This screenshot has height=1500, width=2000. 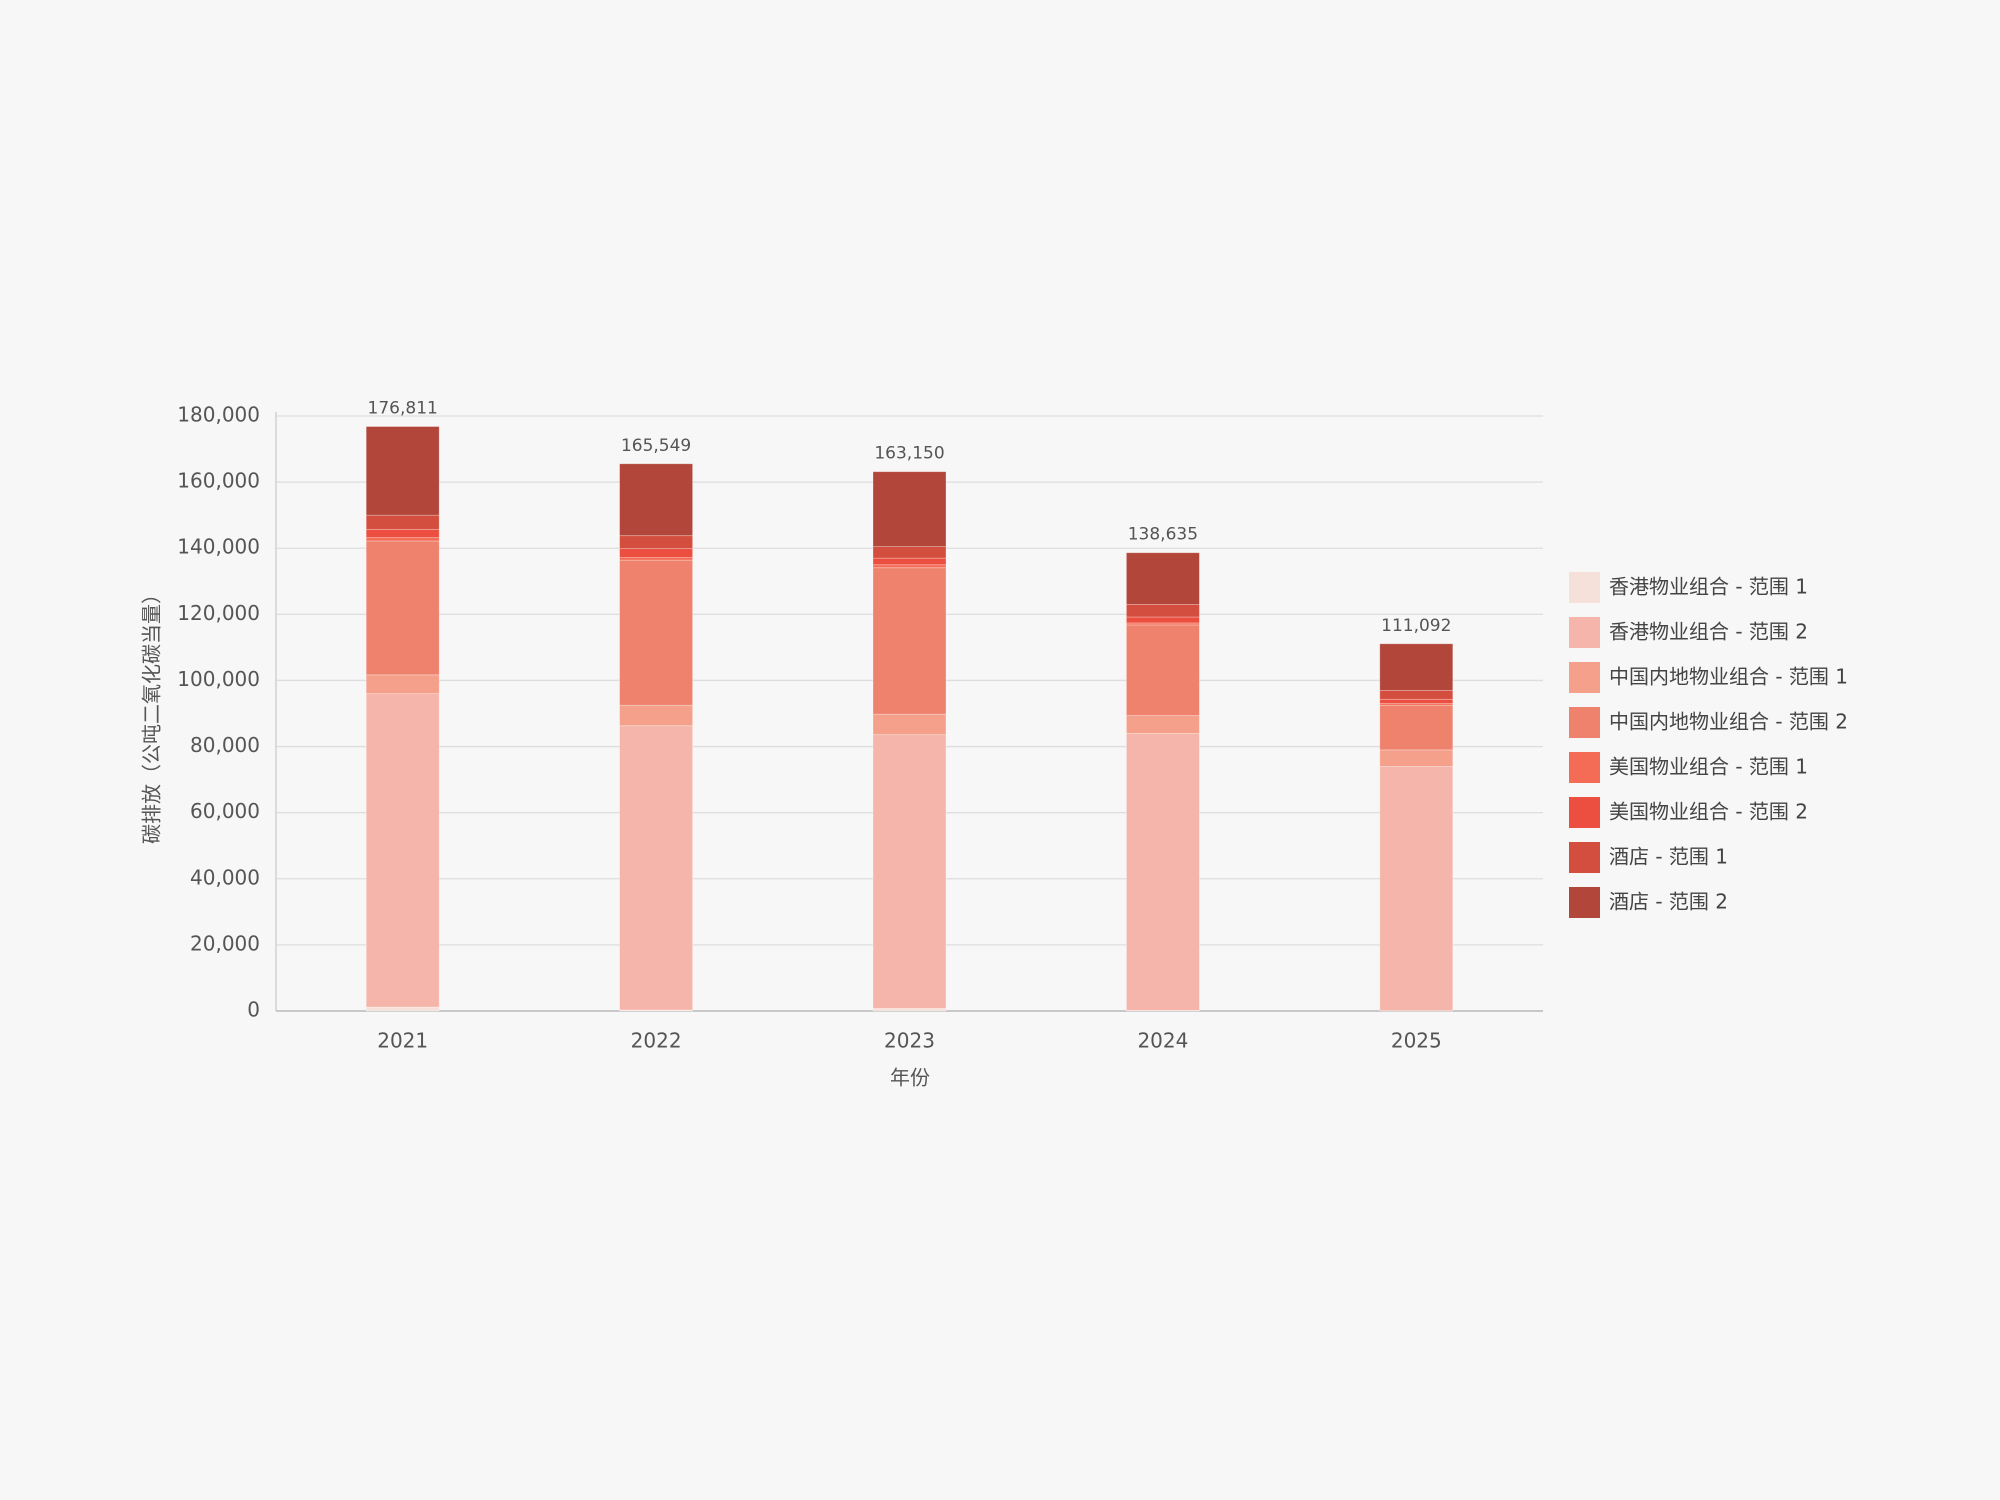 What do you see at coordinates (225, 811) in the screenshot?
I see `y-tick-label: 60,000` at bounding box center [225, 811].